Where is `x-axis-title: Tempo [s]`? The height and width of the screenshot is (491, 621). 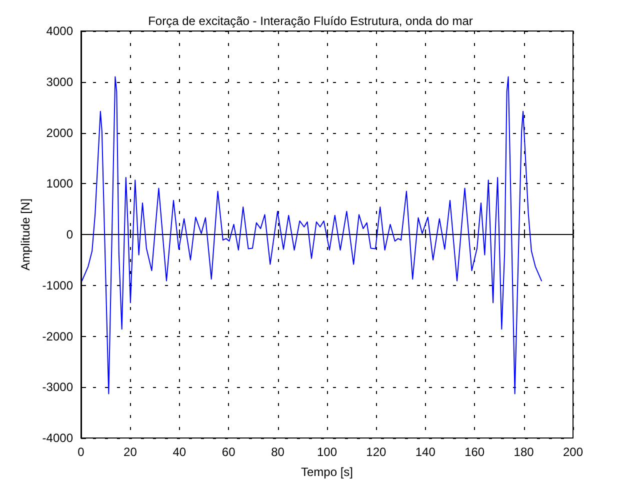 x-axis-title: Tempo [s] is located at coordinates (327, 472).